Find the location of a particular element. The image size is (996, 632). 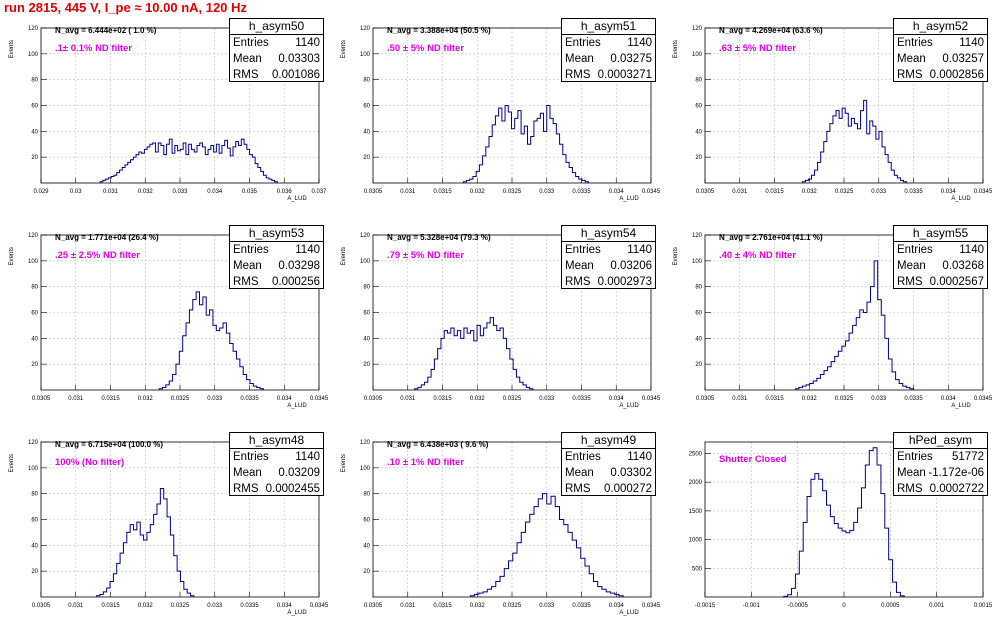

page-title: run 2815, 445 V, I_pe ≈ 10.00 nA, 120 Hz is located at coordinates (125, 7).